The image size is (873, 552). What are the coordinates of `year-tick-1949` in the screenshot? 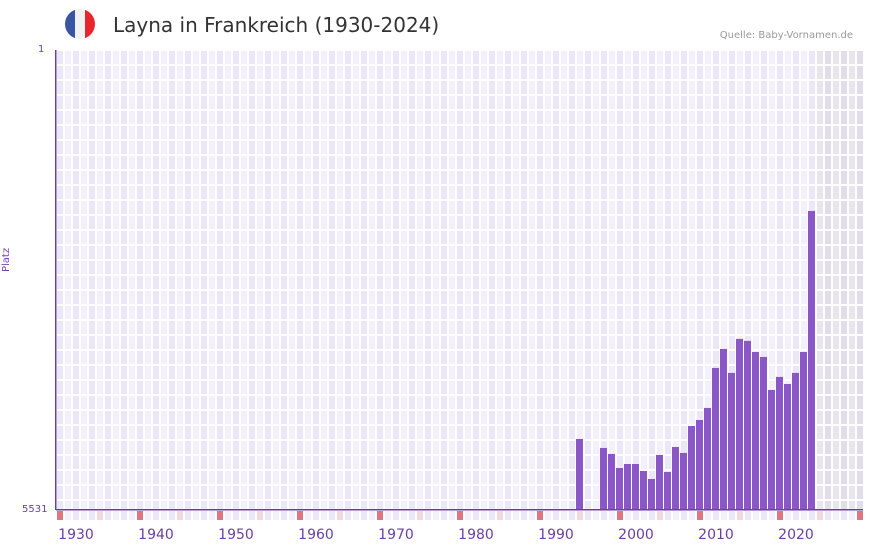 It's located at (228, 515).